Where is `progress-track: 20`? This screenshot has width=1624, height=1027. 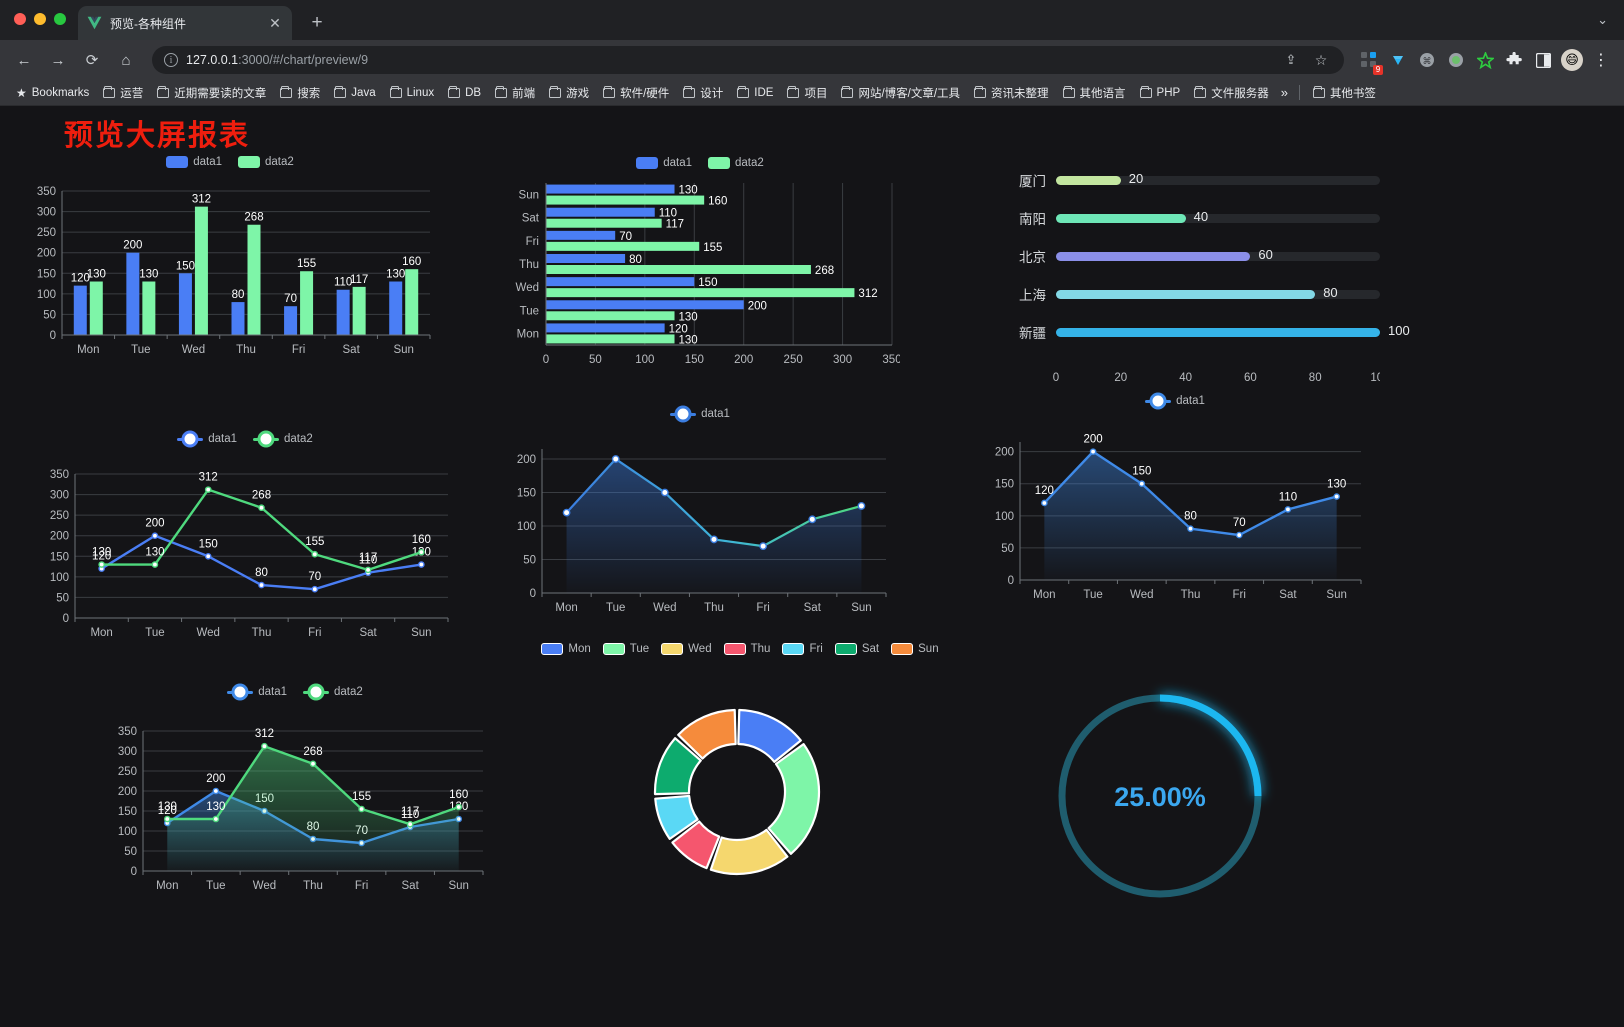 progress-track: 20 is located at coordinates (1218, 178).